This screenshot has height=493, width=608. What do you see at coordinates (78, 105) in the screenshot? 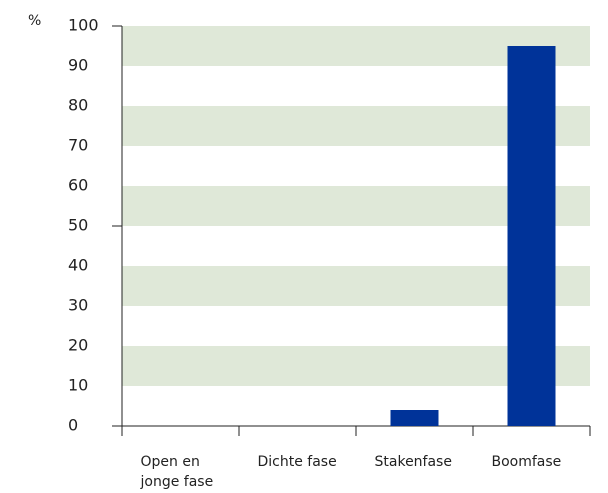
I see `y-tick-label: 80` at bounding box center [78, 105].